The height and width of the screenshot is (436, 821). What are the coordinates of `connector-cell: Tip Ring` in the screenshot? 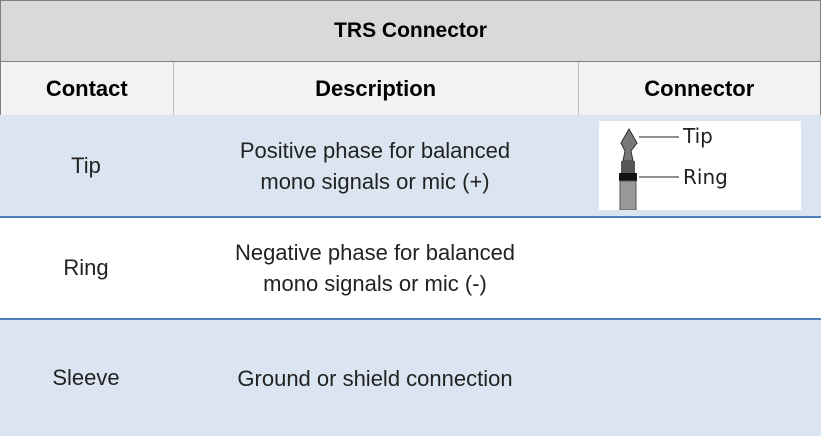 It's located at (699, 165).